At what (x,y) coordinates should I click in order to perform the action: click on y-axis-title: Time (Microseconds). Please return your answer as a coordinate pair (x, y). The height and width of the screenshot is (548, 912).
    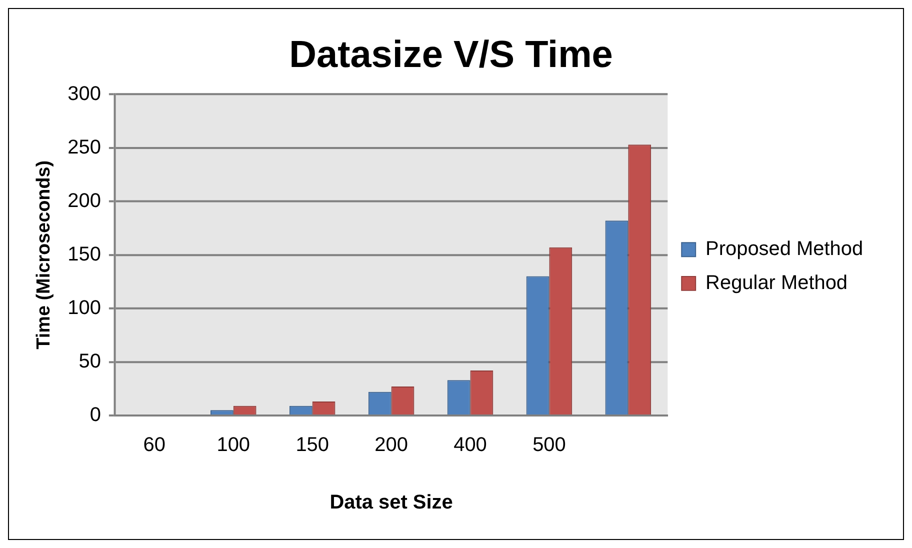
    Looking at the image, I should click on (44, 255).